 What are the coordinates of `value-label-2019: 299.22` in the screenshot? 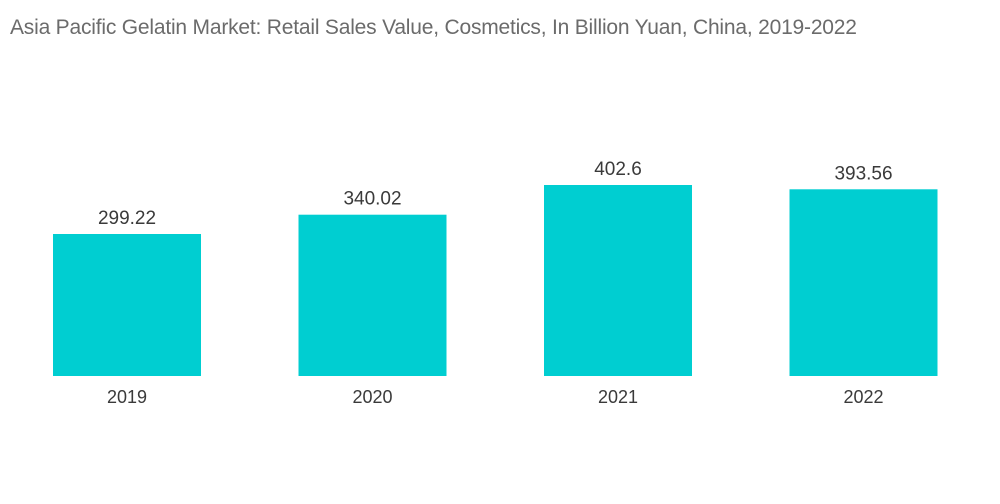 It's located at (127, 218).